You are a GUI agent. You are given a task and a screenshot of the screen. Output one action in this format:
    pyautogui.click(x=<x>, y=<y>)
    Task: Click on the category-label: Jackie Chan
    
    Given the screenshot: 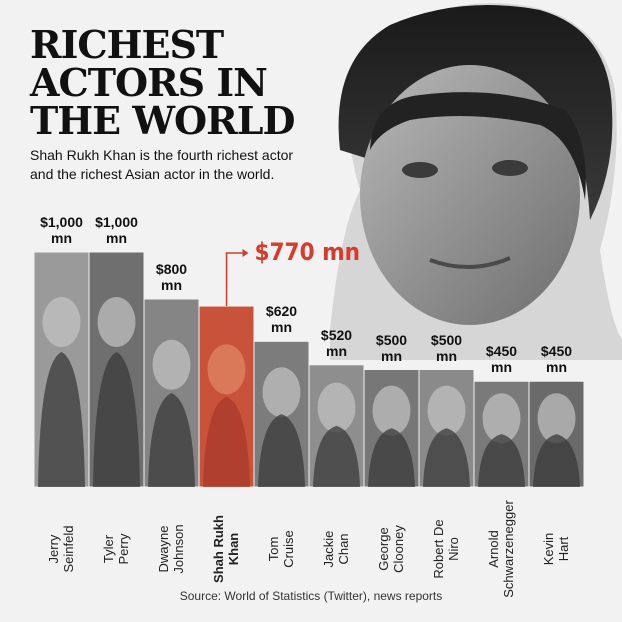 What is the action you would take?
    pyautogui.click(x=335, y=549)
    